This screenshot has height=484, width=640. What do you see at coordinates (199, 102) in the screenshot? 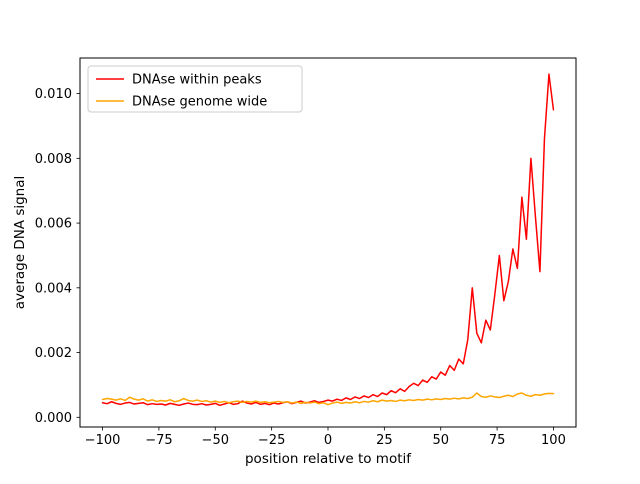
I see `legend-label-2: DNAse genome wide` at bounding box center [199, 102].